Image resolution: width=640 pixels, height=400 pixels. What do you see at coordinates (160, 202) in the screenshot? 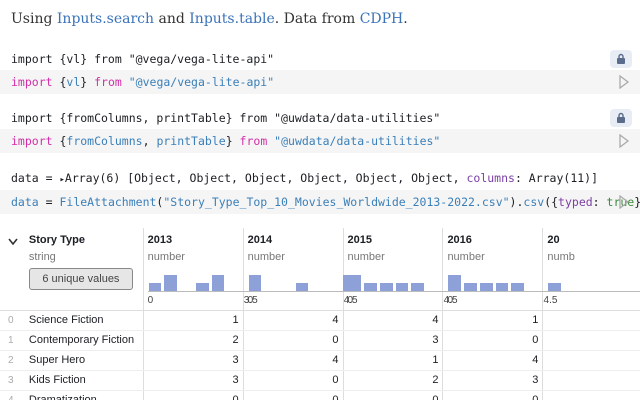
I see `code-paren: (` at bounding box center [160, 202].